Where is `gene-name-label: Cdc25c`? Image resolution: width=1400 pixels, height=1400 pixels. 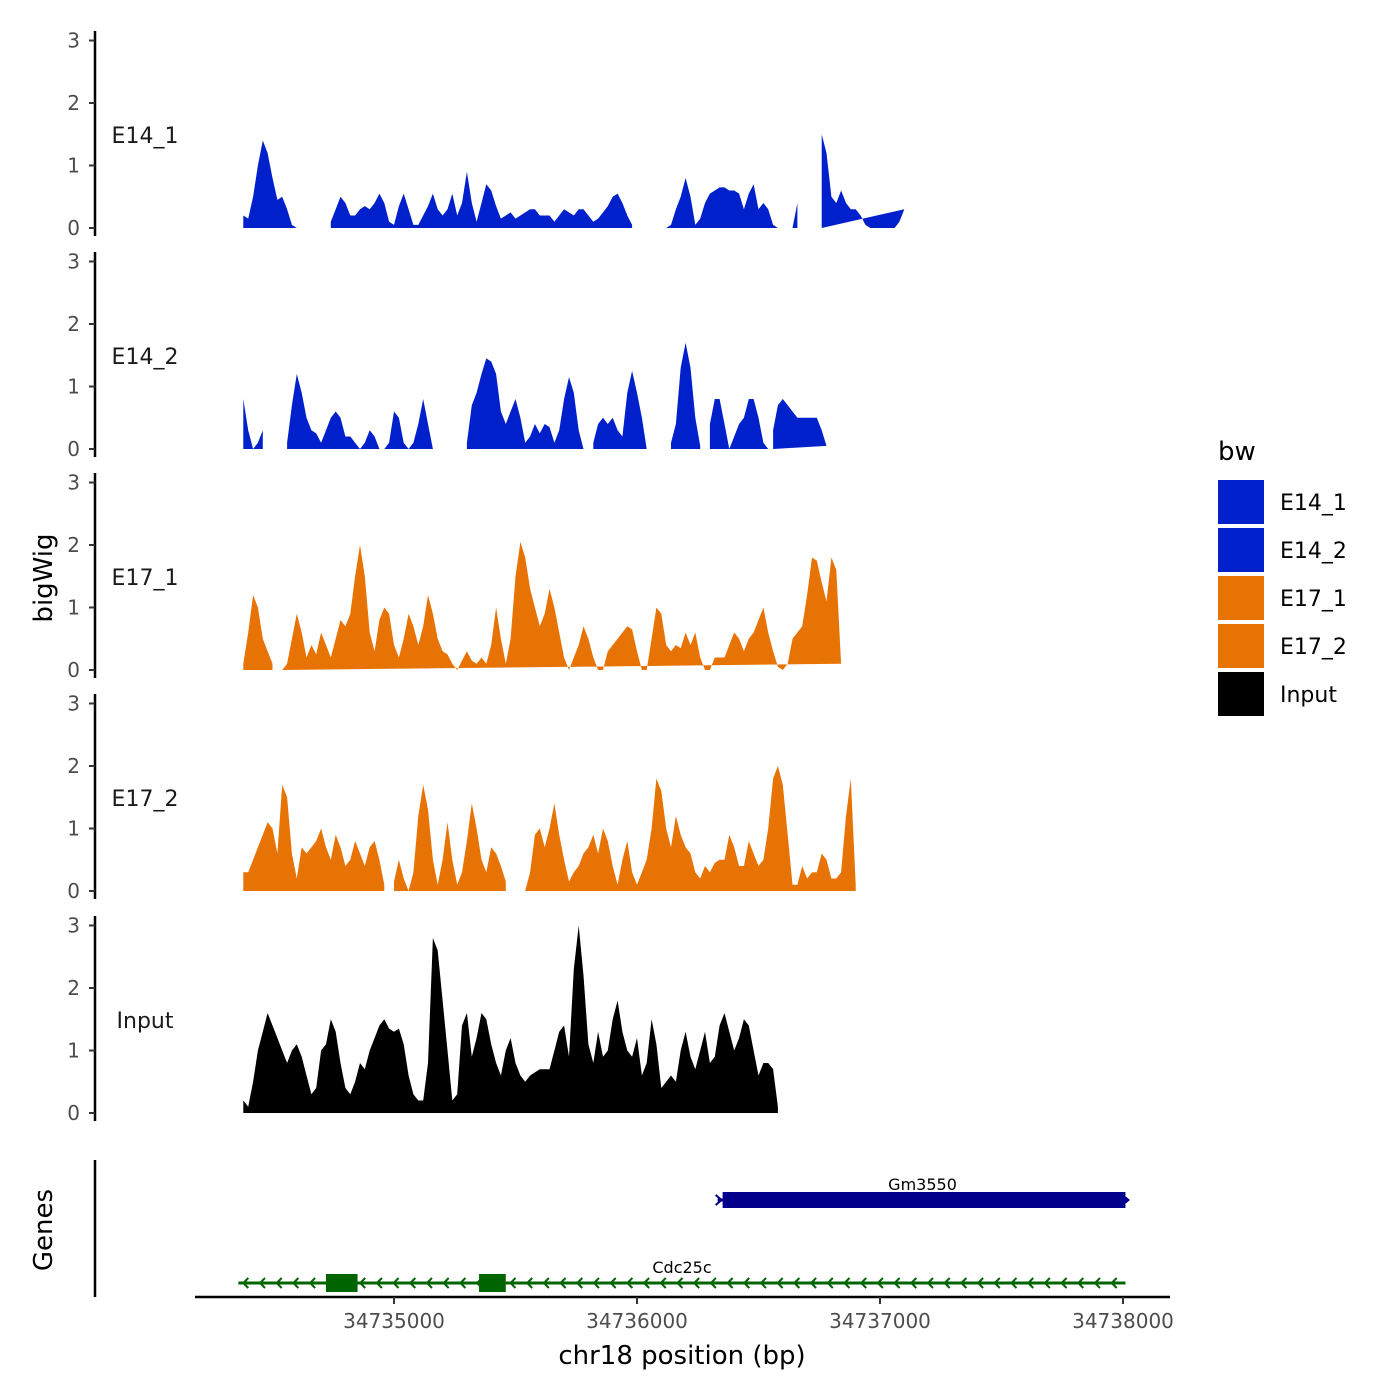 gene-name-label: Cdc25c is located at coordinates (681, 1267).